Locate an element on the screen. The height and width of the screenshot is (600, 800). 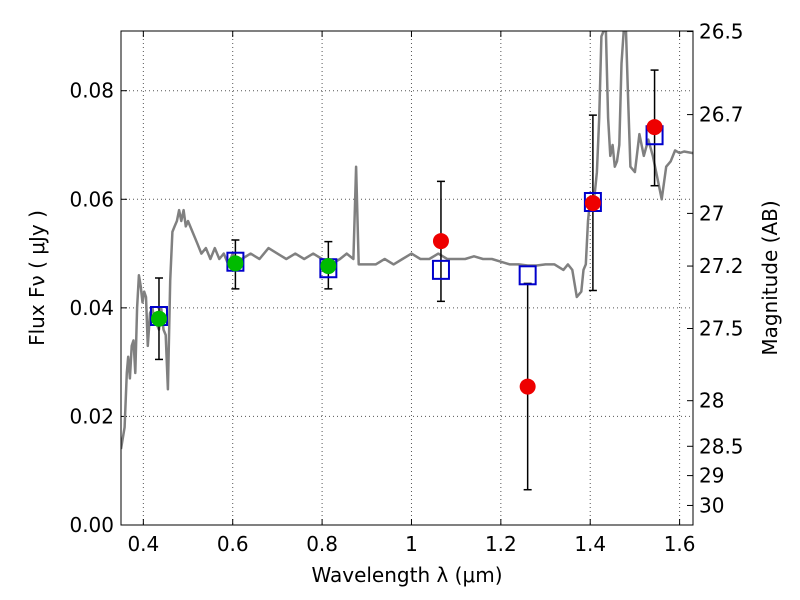
x-tick-label: 1 is located at coordinates (411, 544).